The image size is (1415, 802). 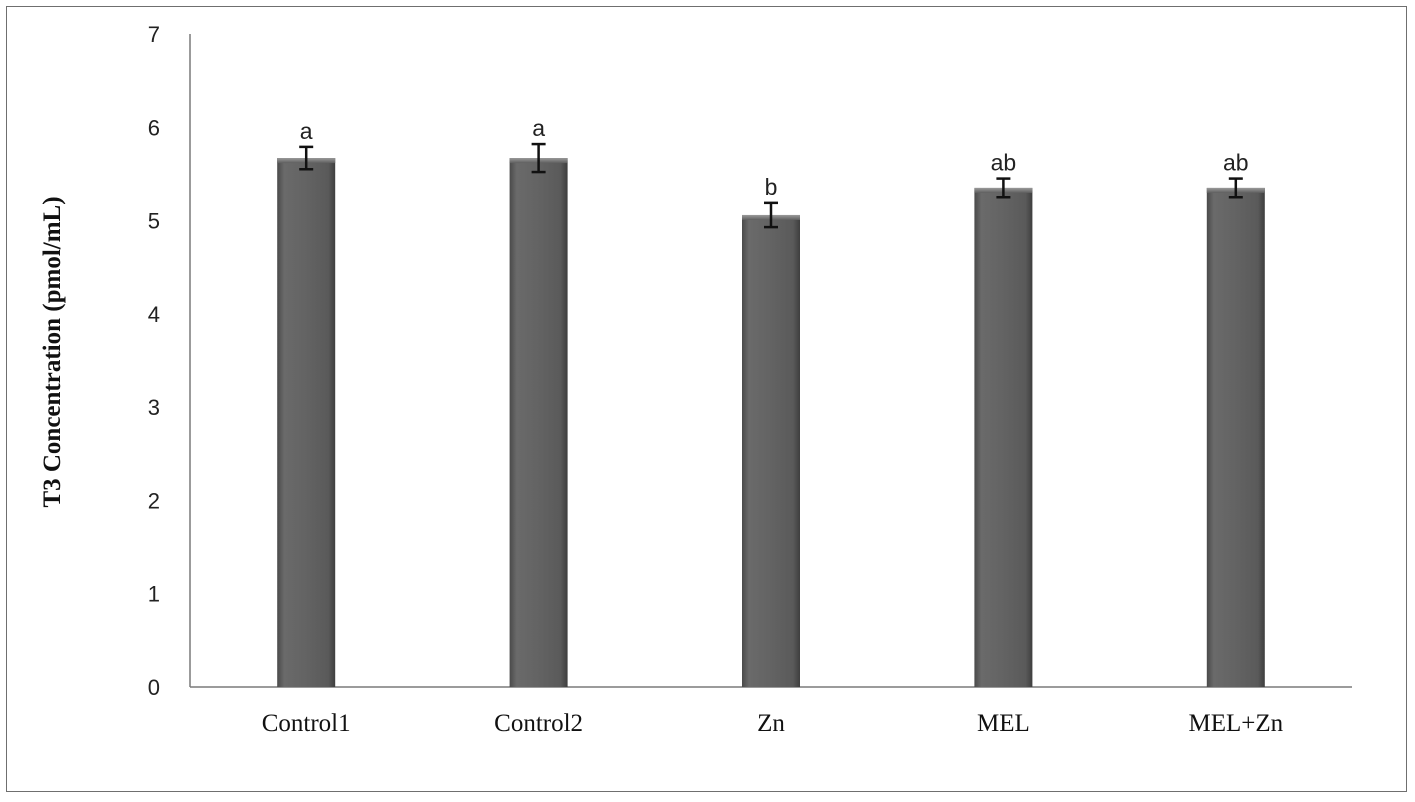 What do you see at coordinates (306, 723) in the screenshot?
I see `x-tick-label: Control1` at bounding box center [306, 723].